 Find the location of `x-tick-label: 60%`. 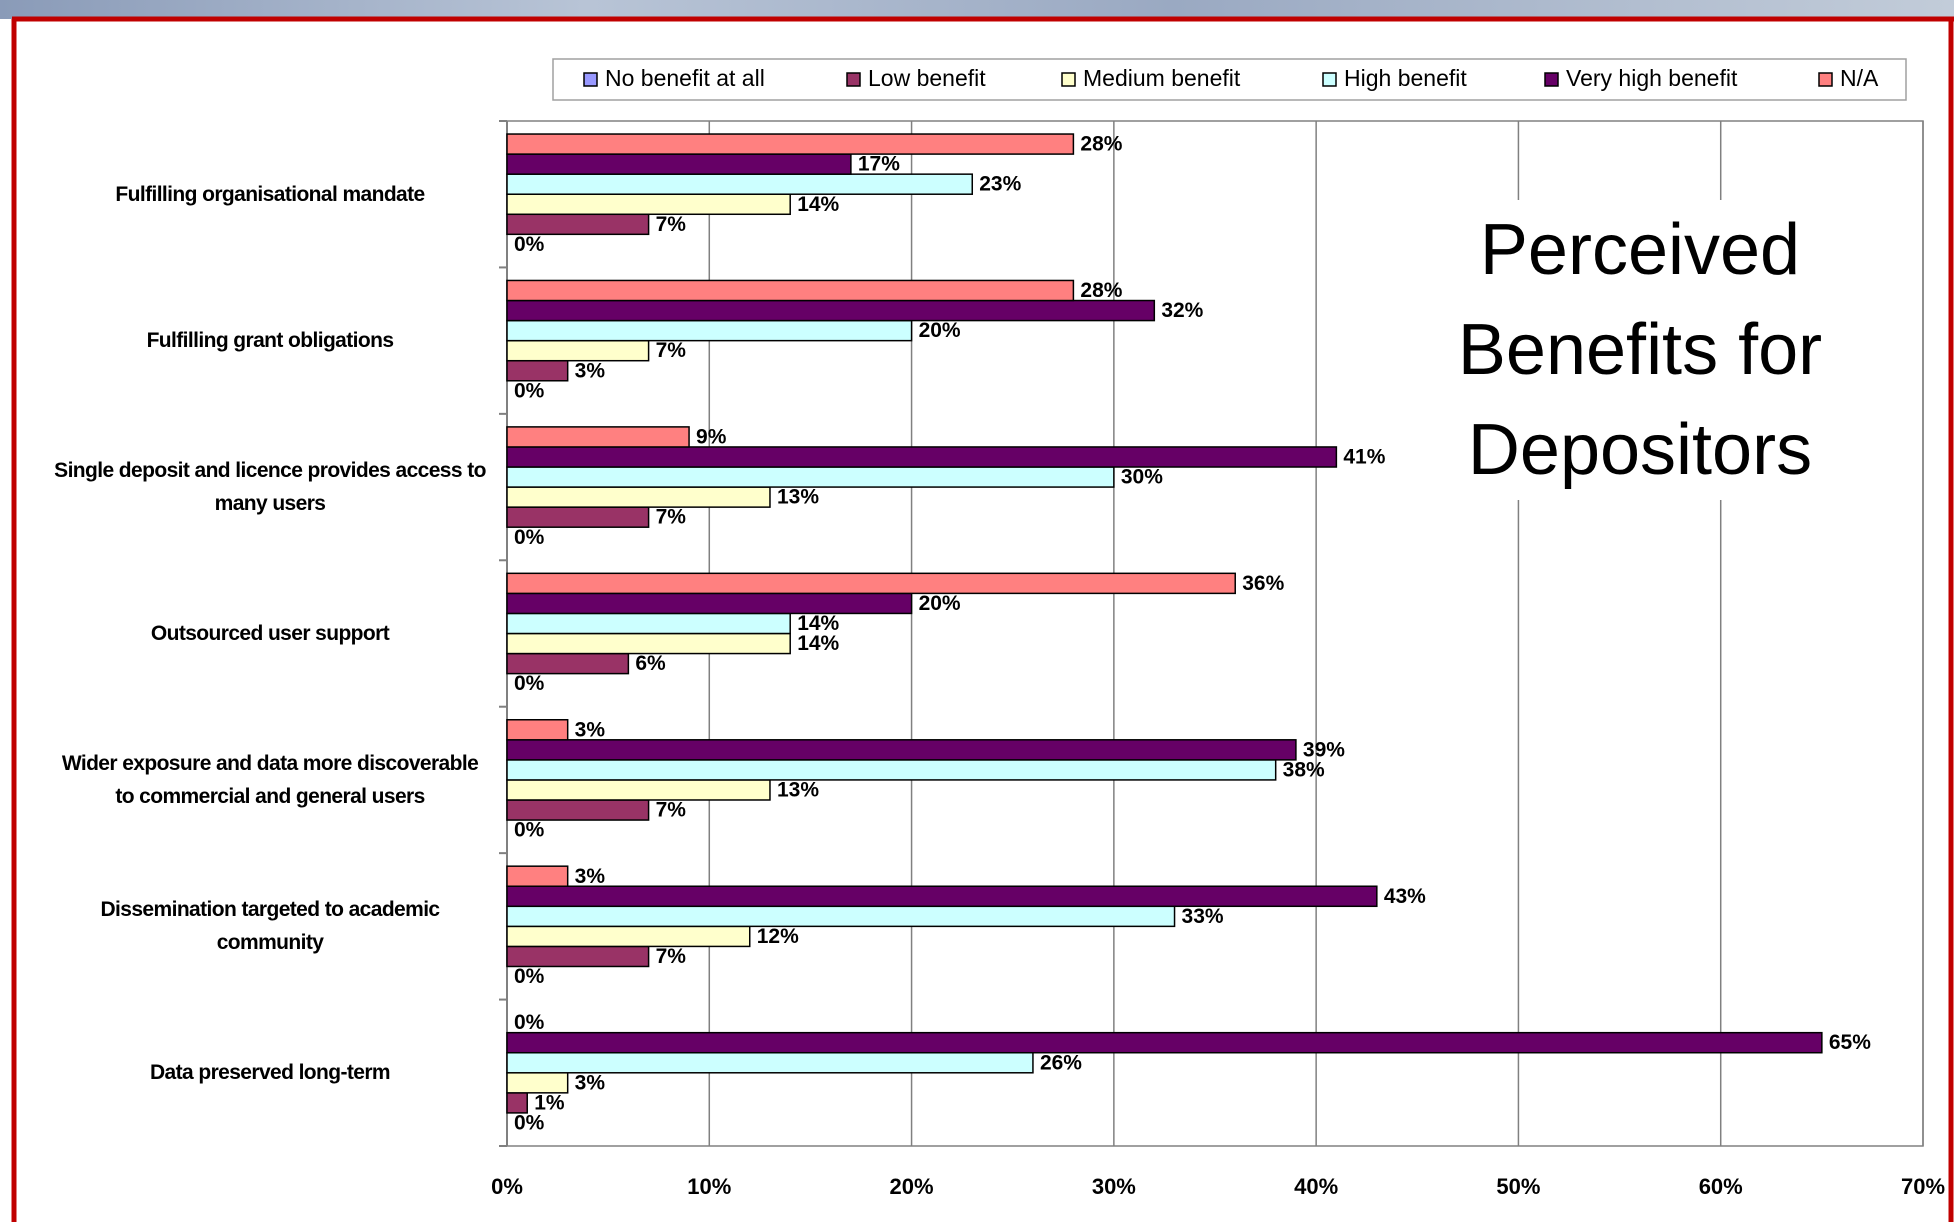

x-tick-label: 60% is located at coordinates (1721, 1186).